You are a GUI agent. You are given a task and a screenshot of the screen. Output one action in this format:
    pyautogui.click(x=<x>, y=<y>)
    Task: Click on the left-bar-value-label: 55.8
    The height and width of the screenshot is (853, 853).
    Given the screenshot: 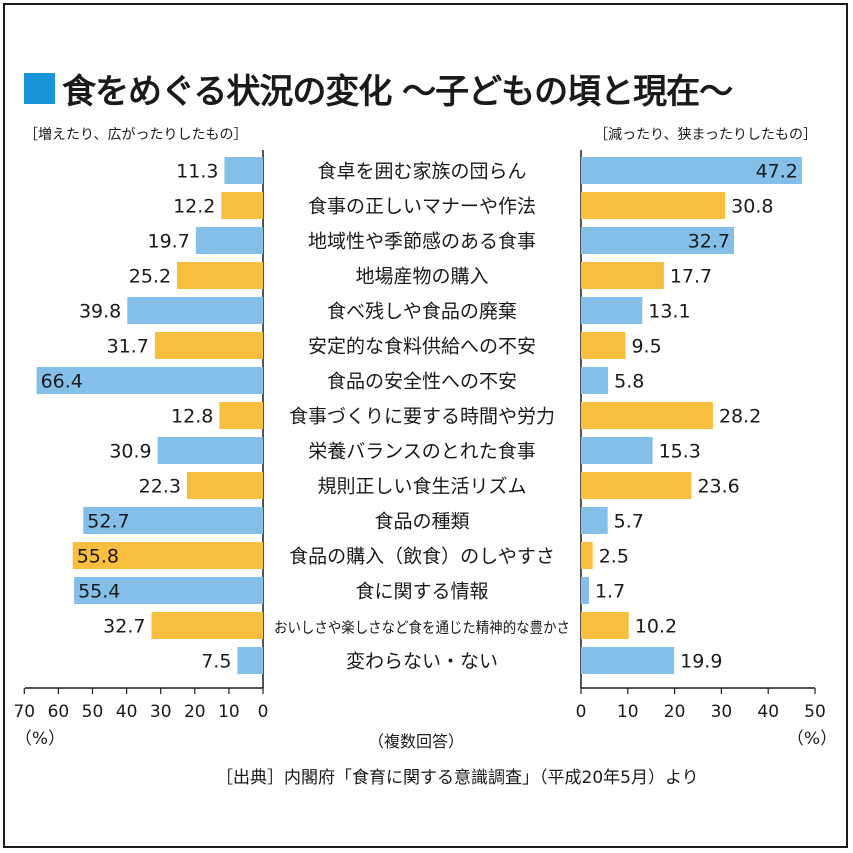 What is the action you would take?
    pyautogui.click(x=98, y=557)
    